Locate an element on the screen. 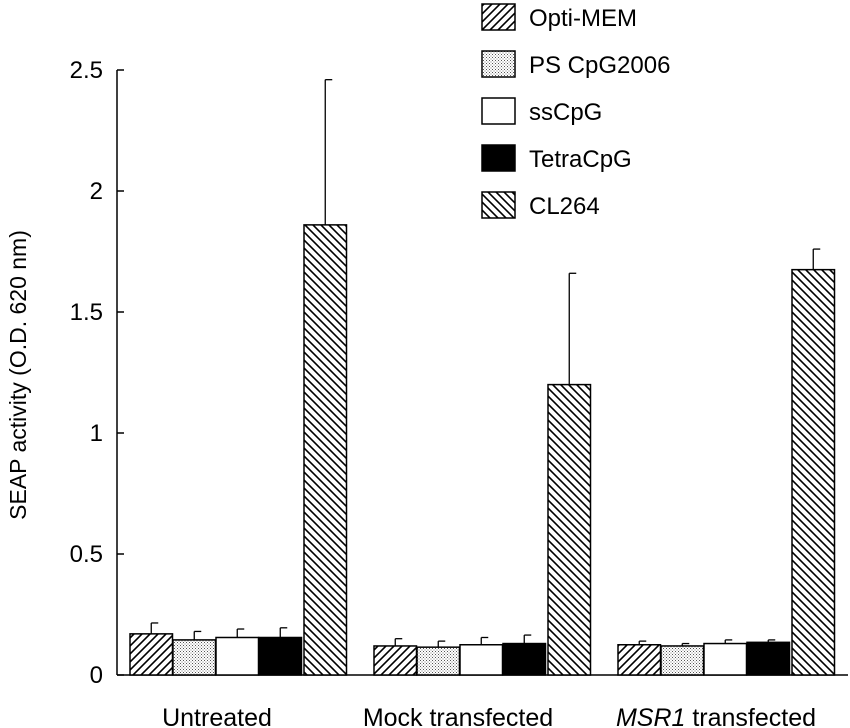  category-label: Untreated is located at coordinates (217, 716).